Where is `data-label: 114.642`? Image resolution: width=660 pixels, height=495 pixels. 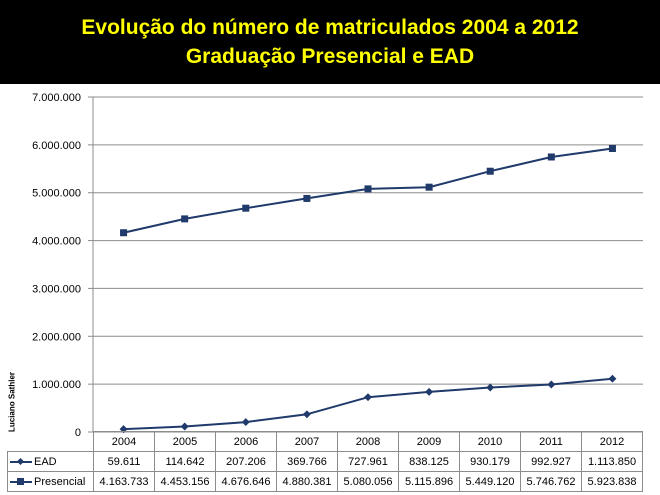 data-label: 114.642 is located at coordinates (185, 461).